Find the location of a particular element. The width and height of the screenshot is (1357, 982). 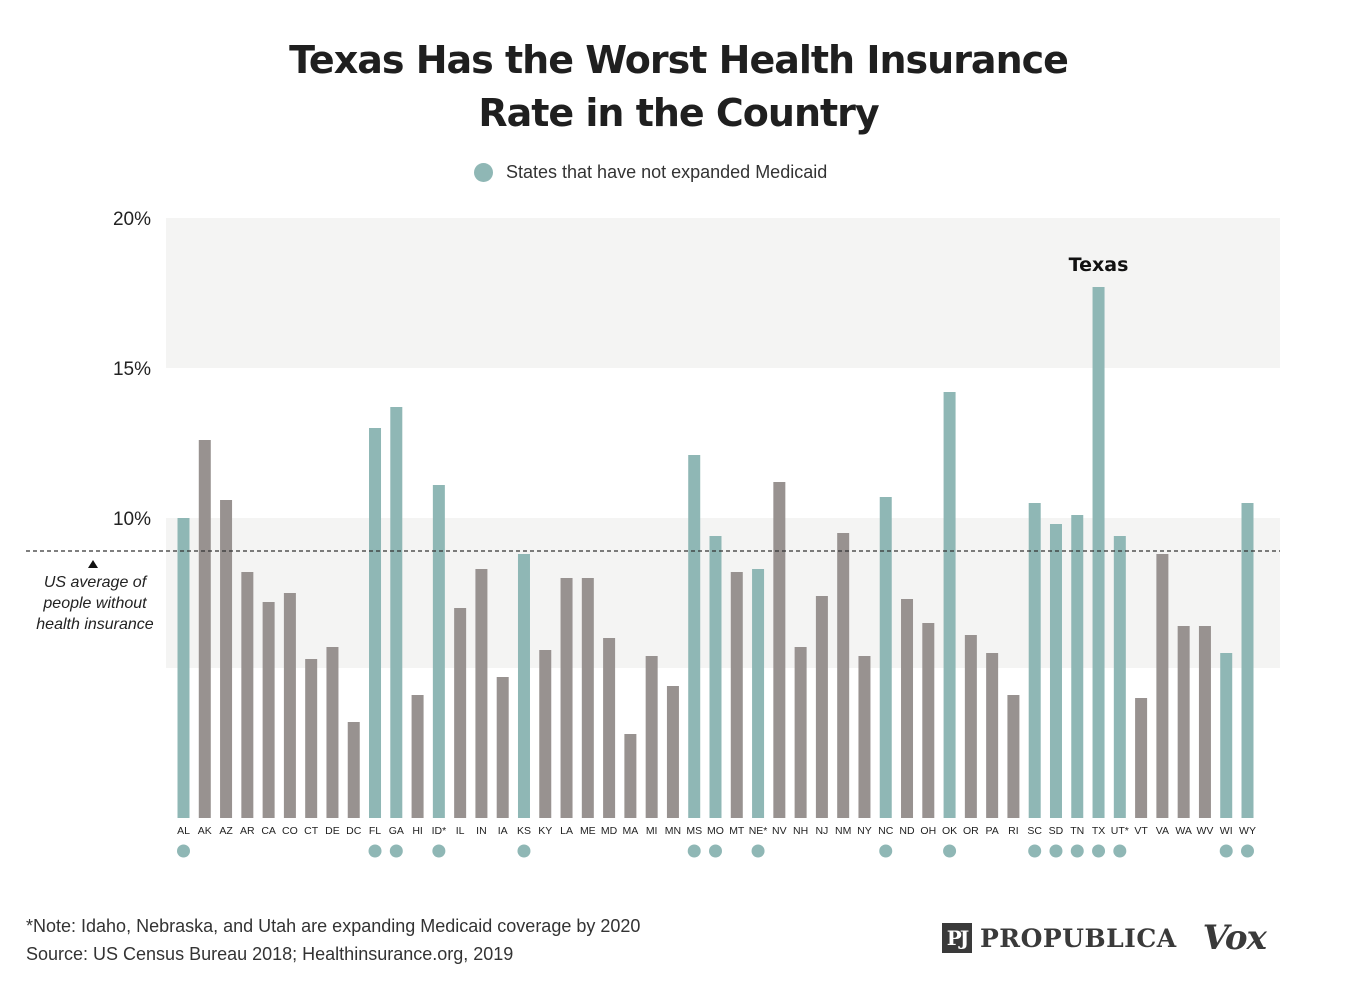

x-tick-label: NC is located at coordinates (886, 831).